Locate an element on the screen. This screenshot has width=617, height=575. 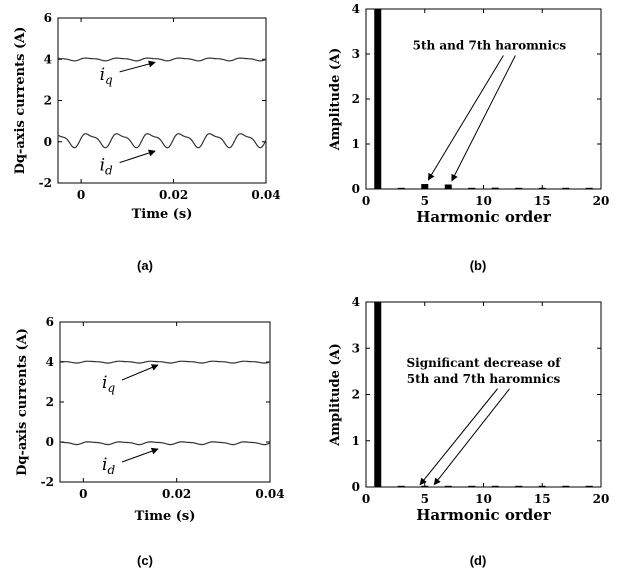
panel-caption: (d) is located at coordinates (478, 560).